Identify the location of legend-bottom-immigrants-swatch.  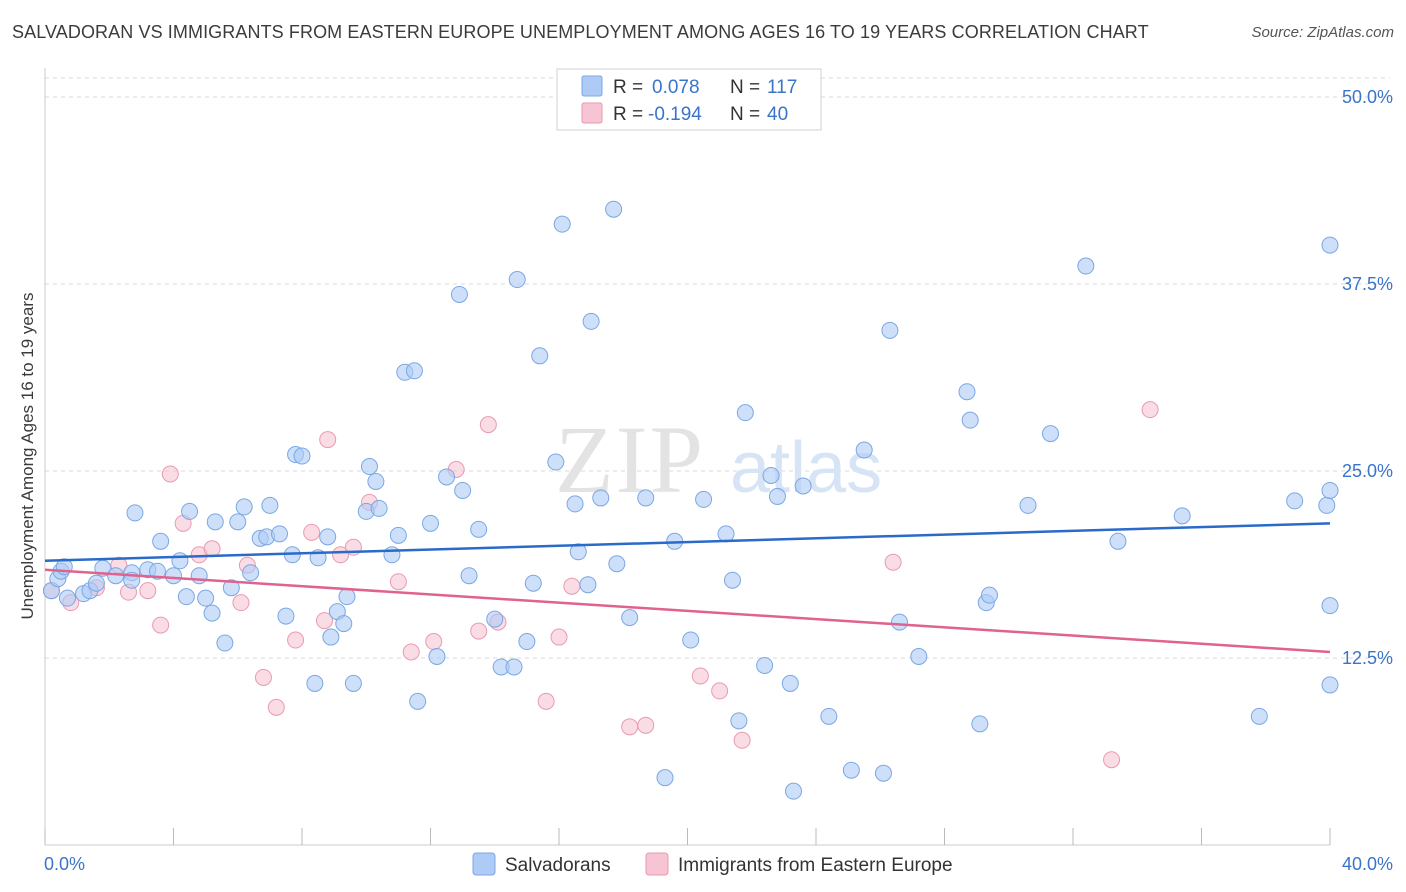
(657, 864).